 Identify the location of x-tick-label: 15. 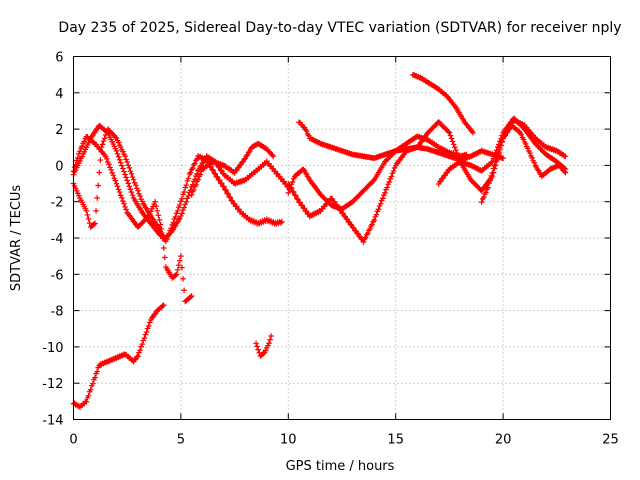
(395, 440).